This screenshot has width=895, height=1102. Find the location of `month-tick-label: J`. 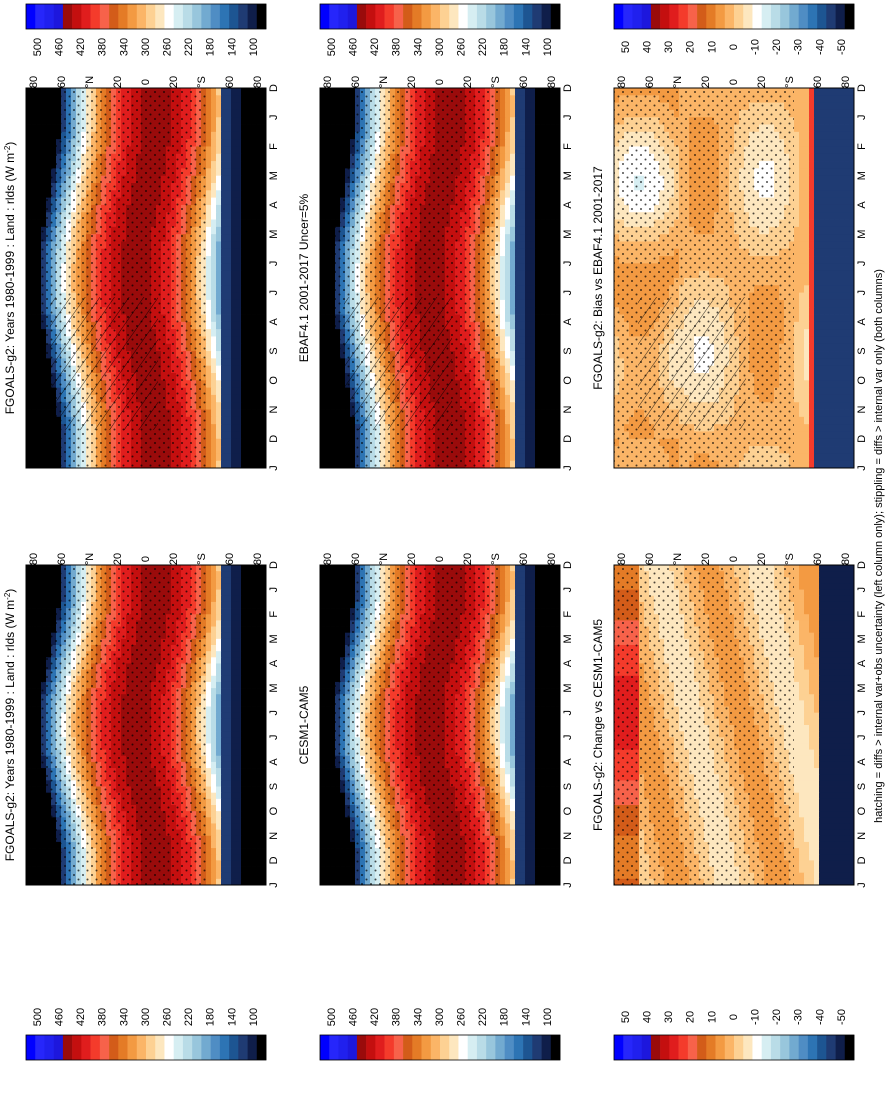

month-tick-label: J is located at coordinates (274, 293).